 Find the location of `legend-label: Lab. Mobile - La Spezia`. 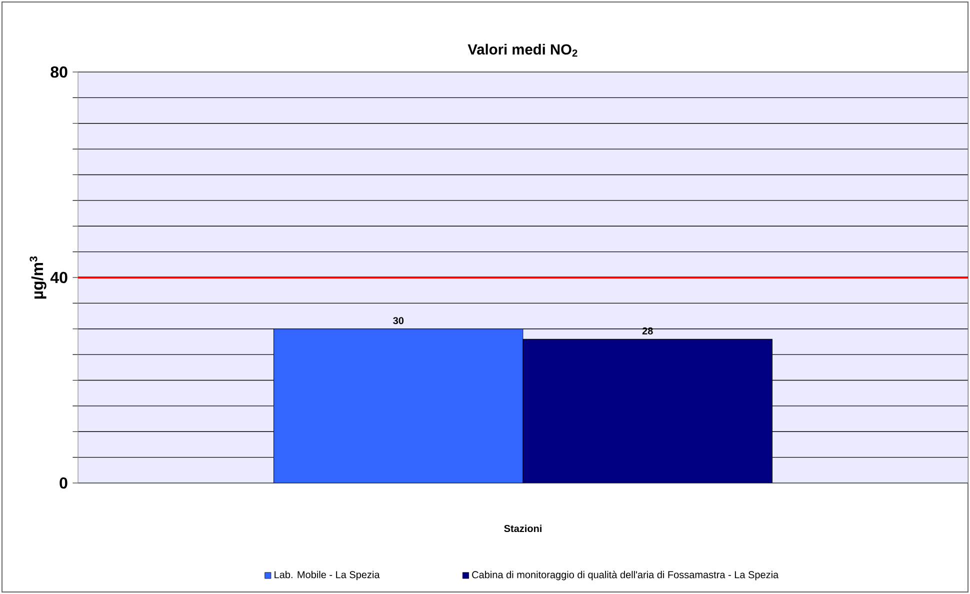

legend-label: Lab. Mobile - La Spezia is located at coordinates (327, 575).